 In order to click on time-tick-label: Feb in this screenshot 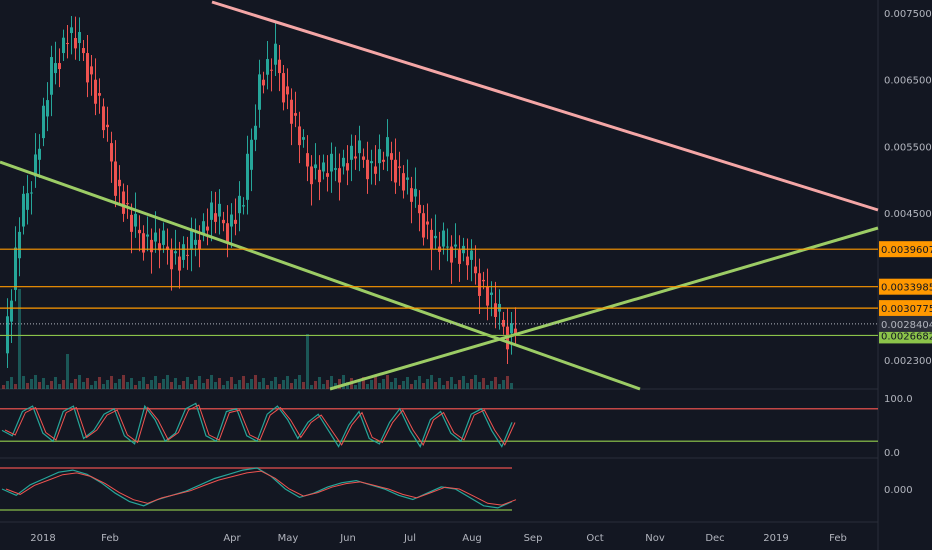, I will do `click(110, 538)`.